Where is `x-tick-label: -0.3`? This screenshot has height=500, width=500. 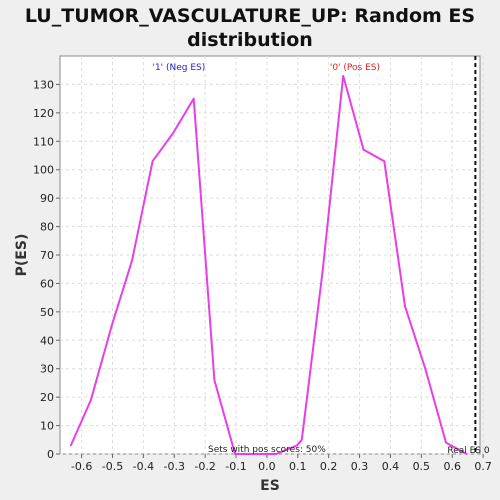
x-tick-label: -0.3 is located at coordinates (174, 466).